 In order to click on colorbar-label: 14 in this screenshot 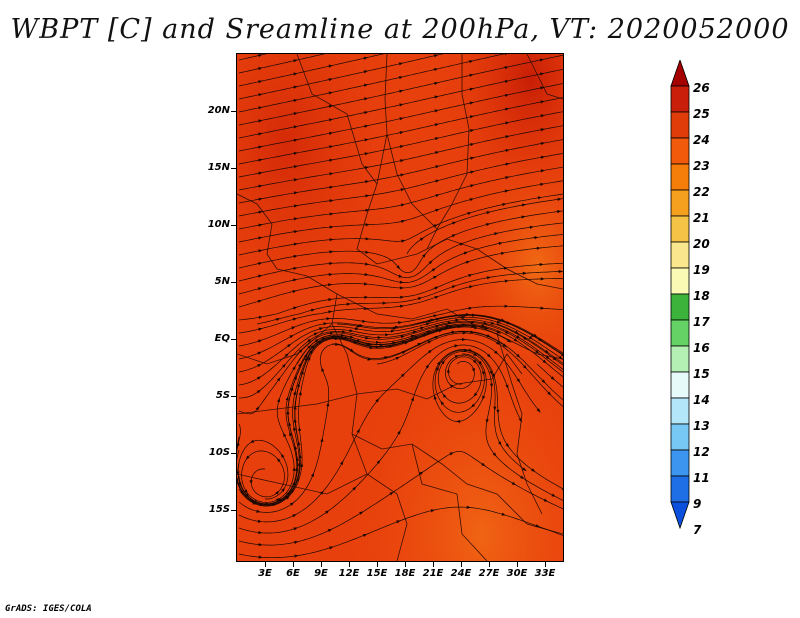, I will do `click(701, 400)`.